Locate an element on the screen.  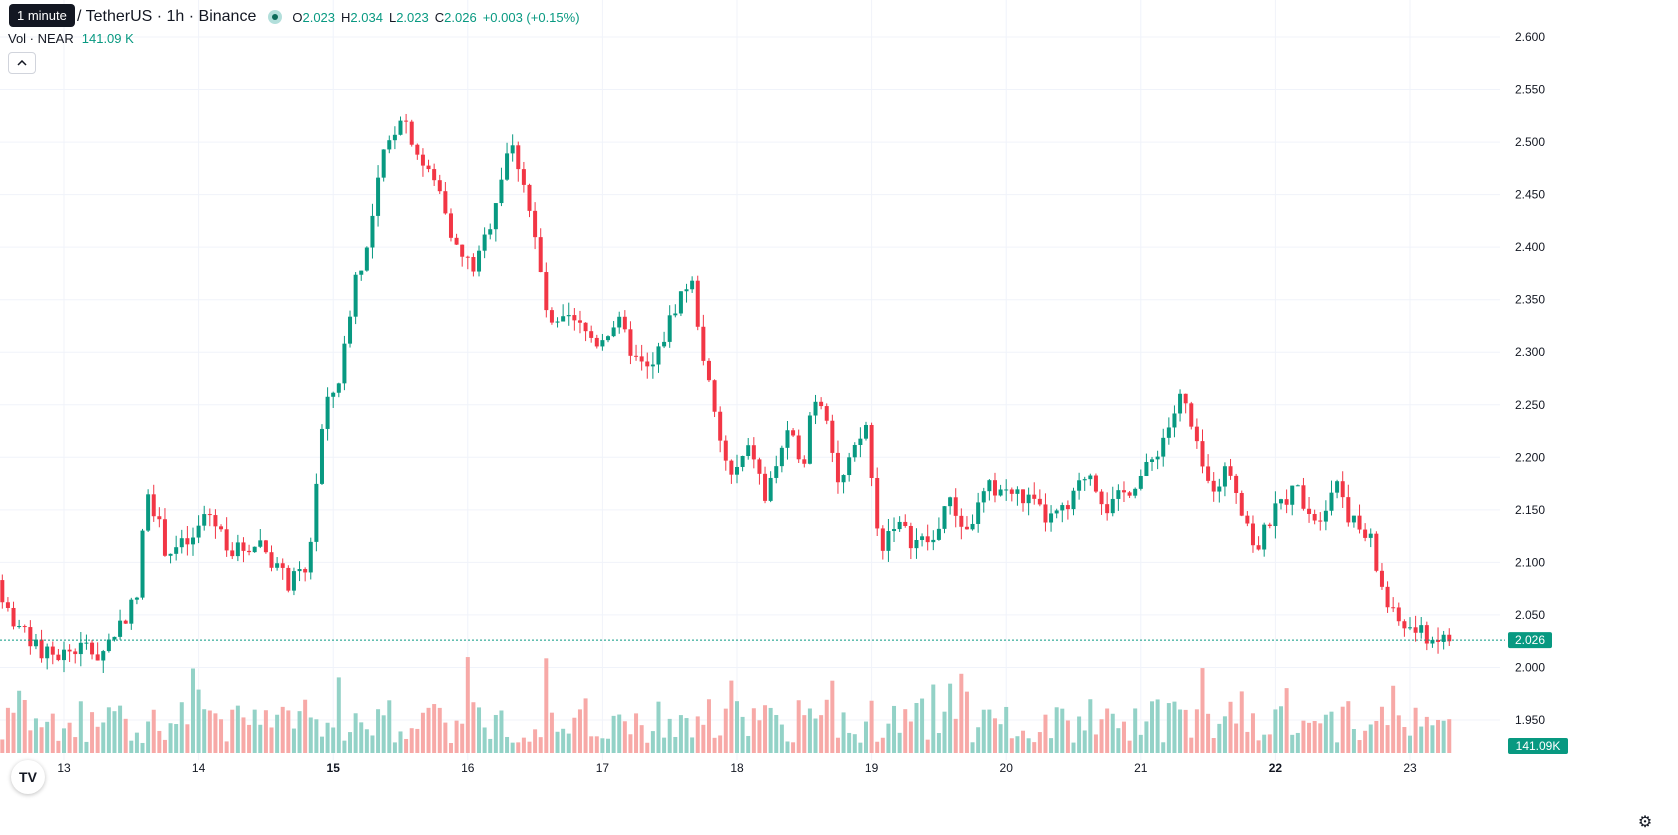
ohlc-high: H2.034 is located at coordinates (362, 17).